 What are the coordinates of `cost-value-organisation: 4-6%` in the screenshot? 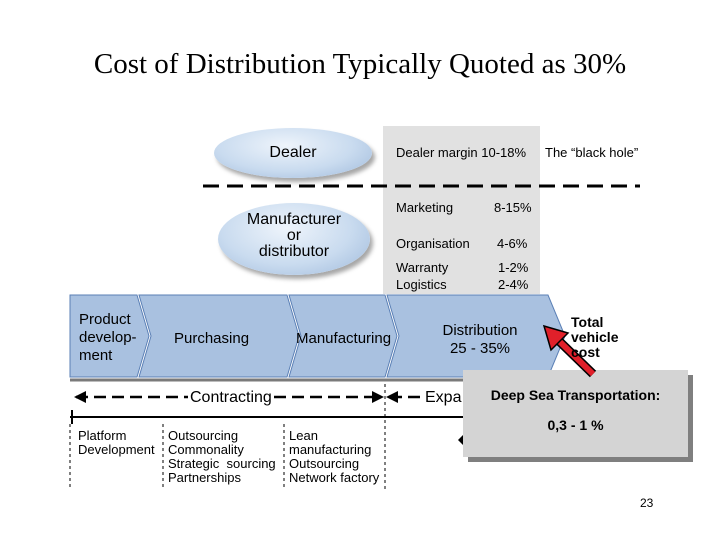 It's located at (512, 243).